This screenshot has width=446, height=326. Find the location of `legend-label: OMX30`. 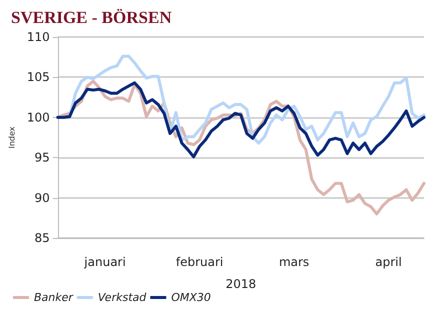

legend-label: OMX30 is located at coordinates (191, 297).